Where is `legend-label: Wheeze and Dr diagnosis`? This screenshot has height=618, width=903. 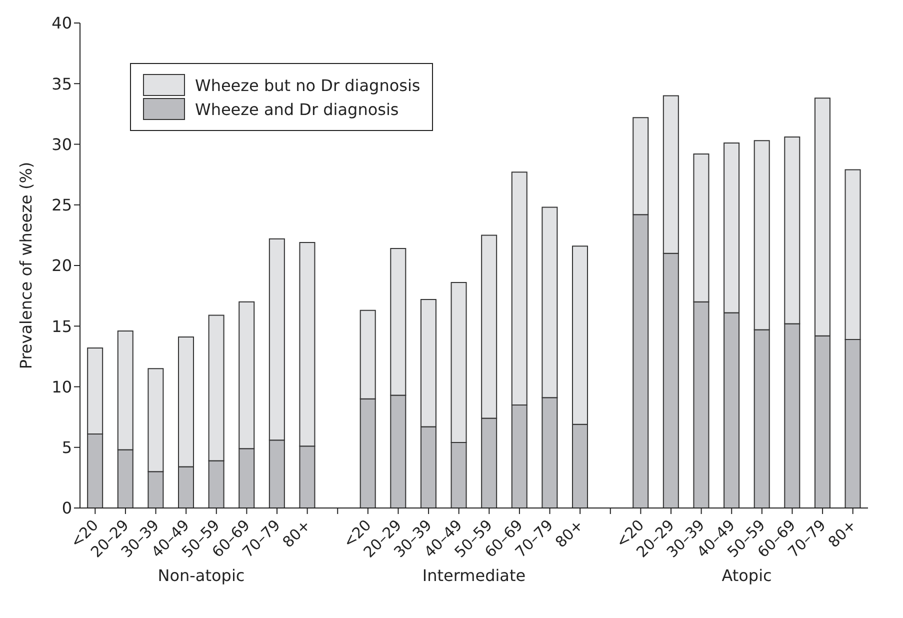 legend-label: Wheeze and Dr diagnosis is located at coordinates (297, 109).